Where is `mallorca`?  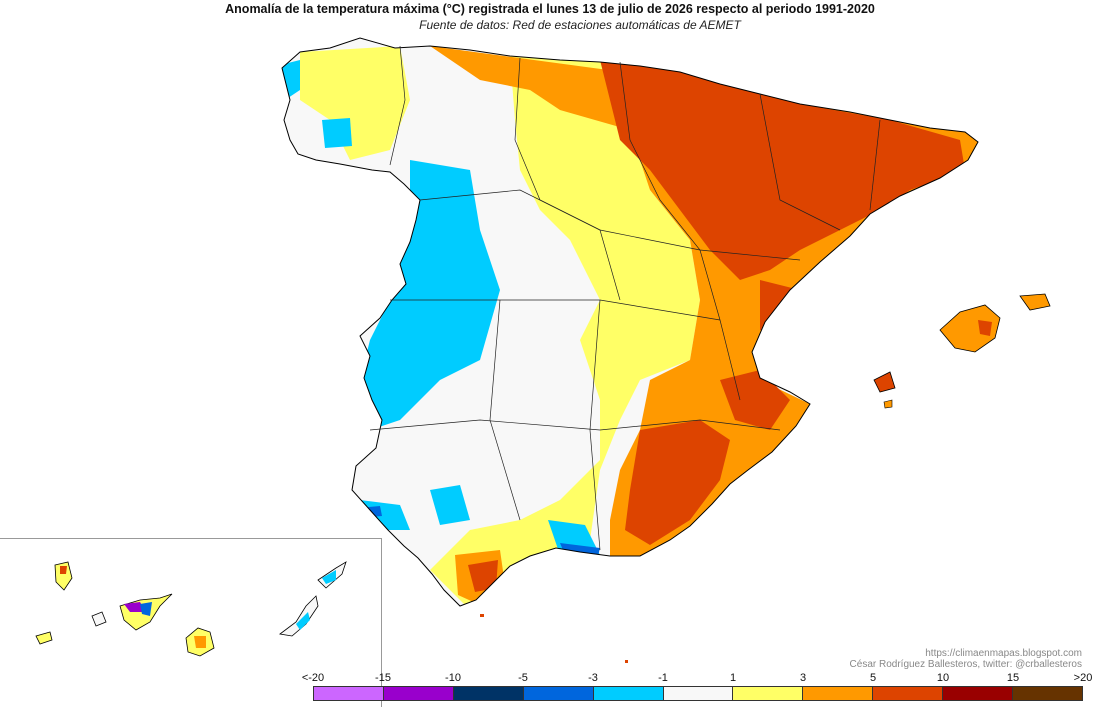
mallorca is located at coordinates (970, 328).